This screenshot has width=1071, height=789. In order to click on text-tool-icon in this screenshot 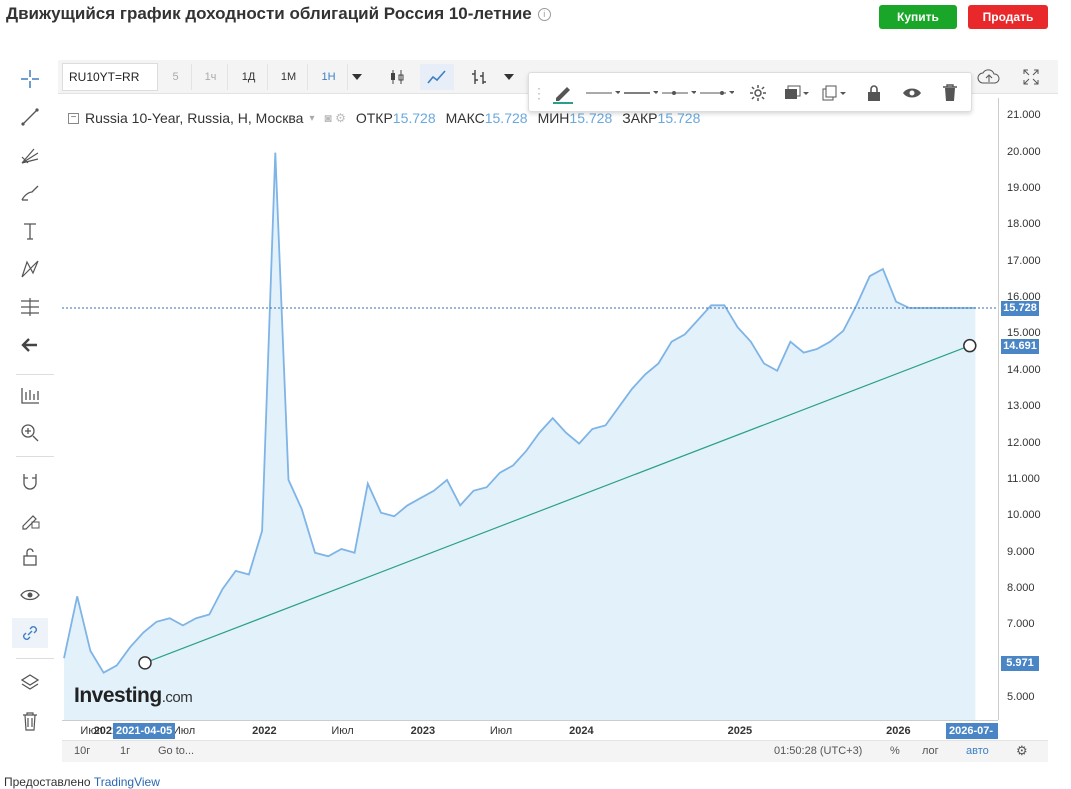, I will do `click(30, 231)`.